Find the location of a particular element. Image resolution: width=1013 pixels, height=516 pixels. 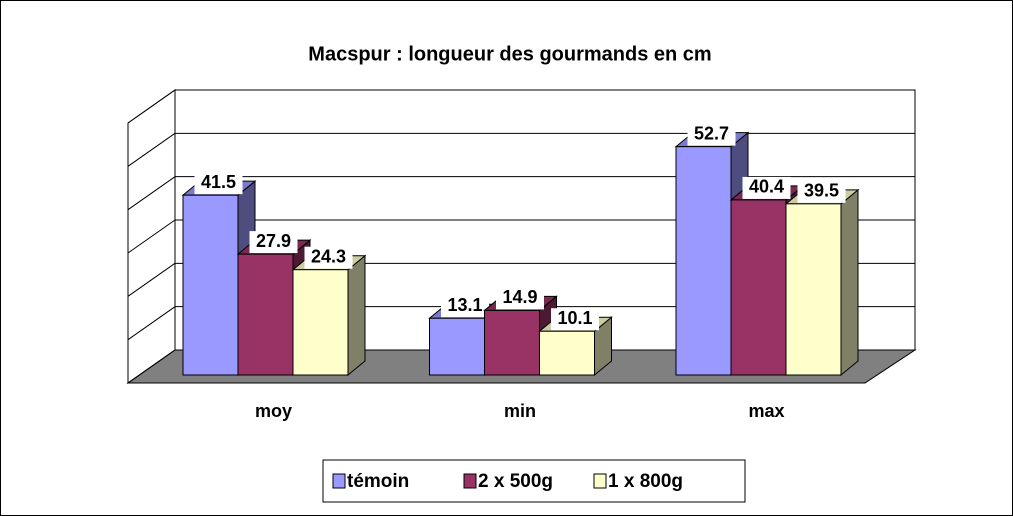

value-label: 41.5 is located at coordinates (218, 182).